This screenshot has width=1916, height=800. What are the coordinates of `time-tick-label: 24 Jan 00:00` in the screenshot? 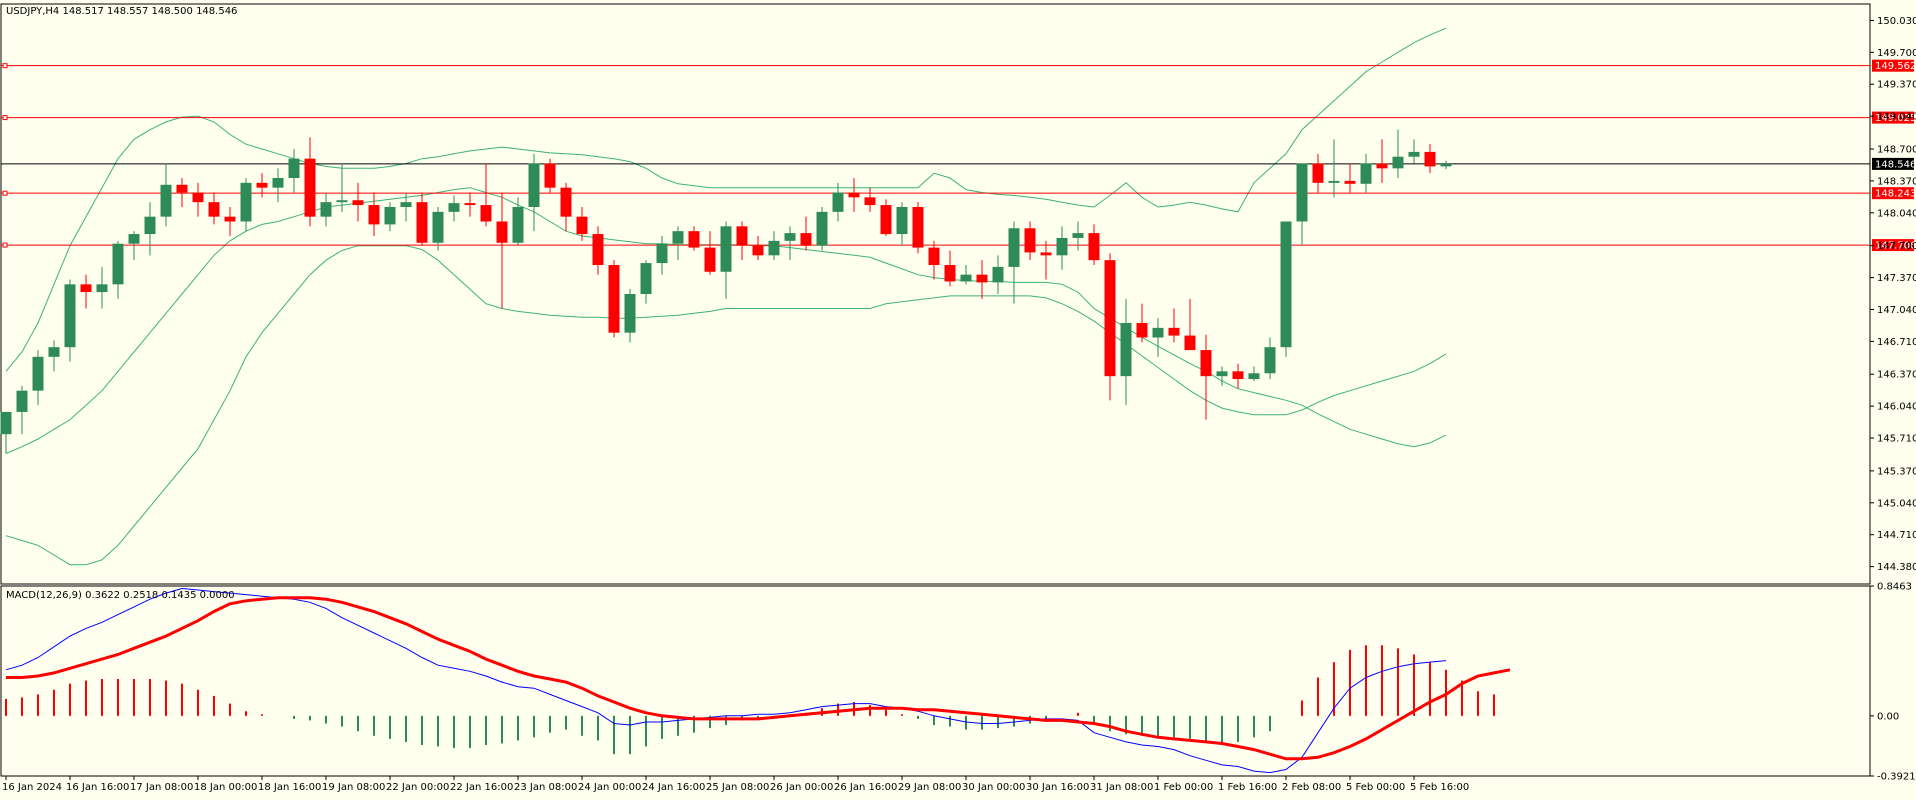 It's located at (609, 787).